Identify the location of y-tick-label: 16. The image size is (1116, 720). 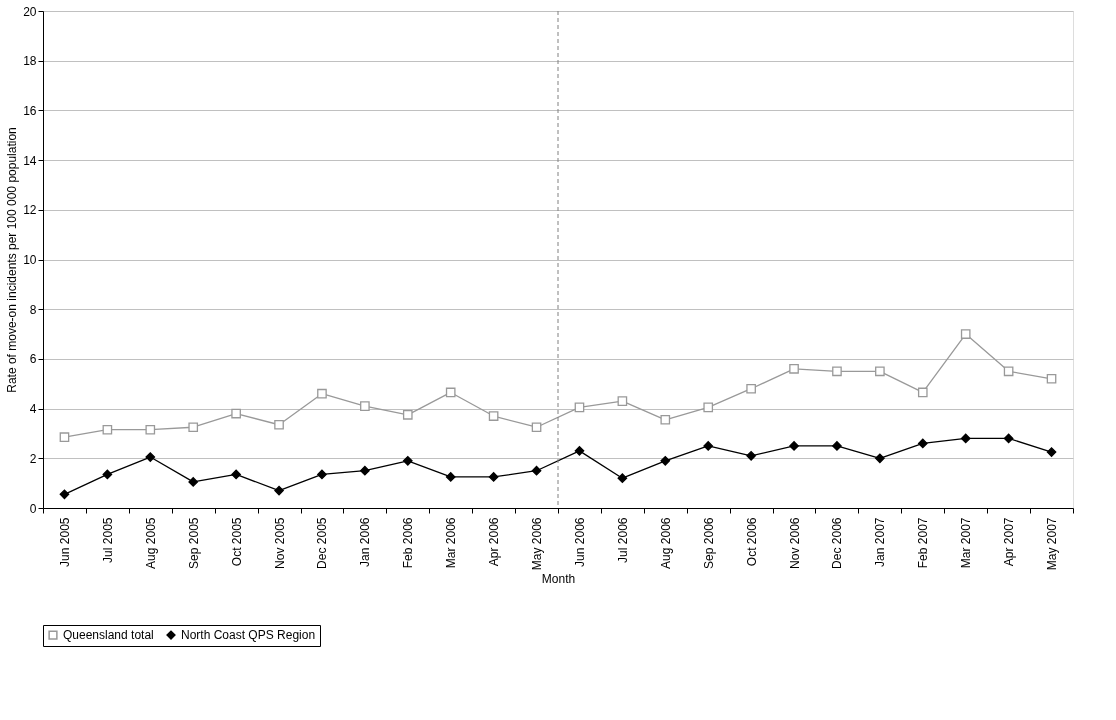
(30, 110).